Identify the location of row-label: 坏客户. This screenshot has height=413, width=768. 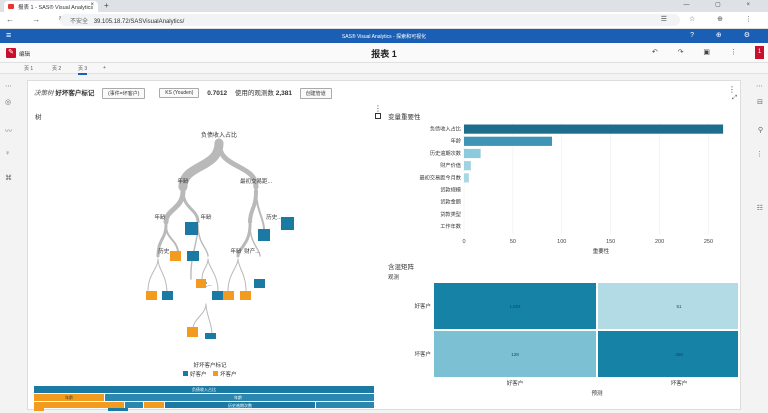
(422, 354).